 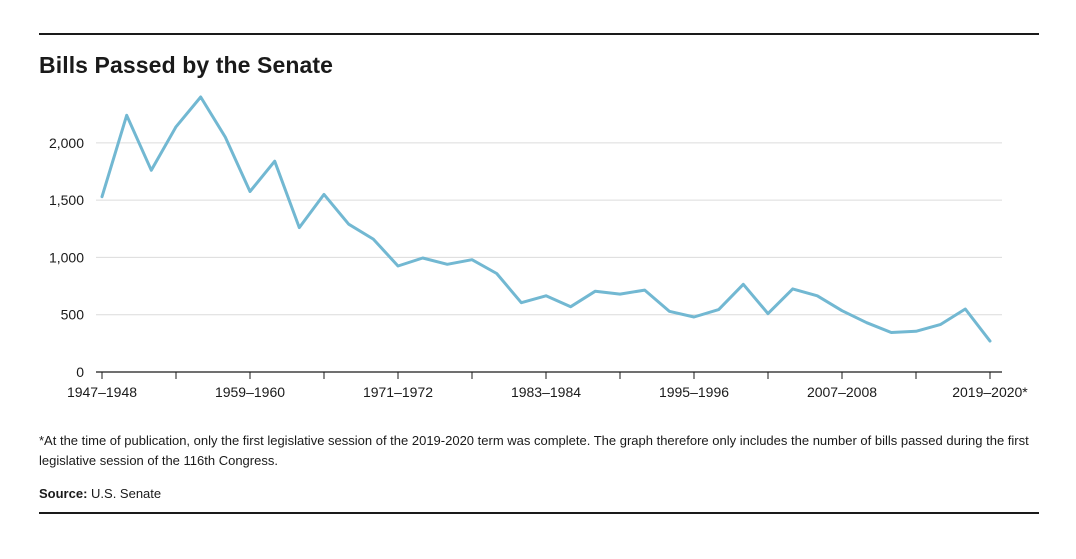 I want to click on x-tick-label: 2007–2008, so click(x=842, y=392).